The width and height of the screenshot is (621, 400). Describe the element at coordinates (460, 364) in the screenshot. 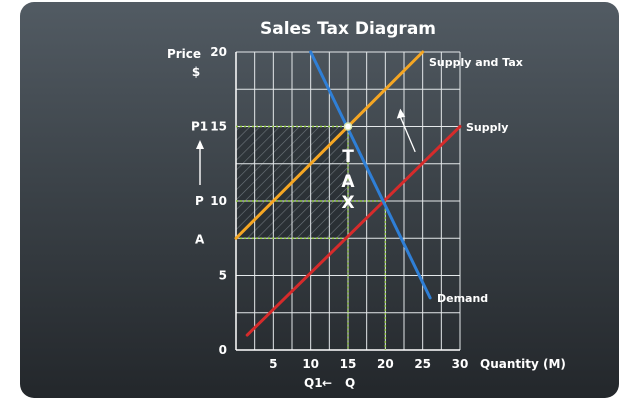

I see `x-tick-label: 30` at that location.